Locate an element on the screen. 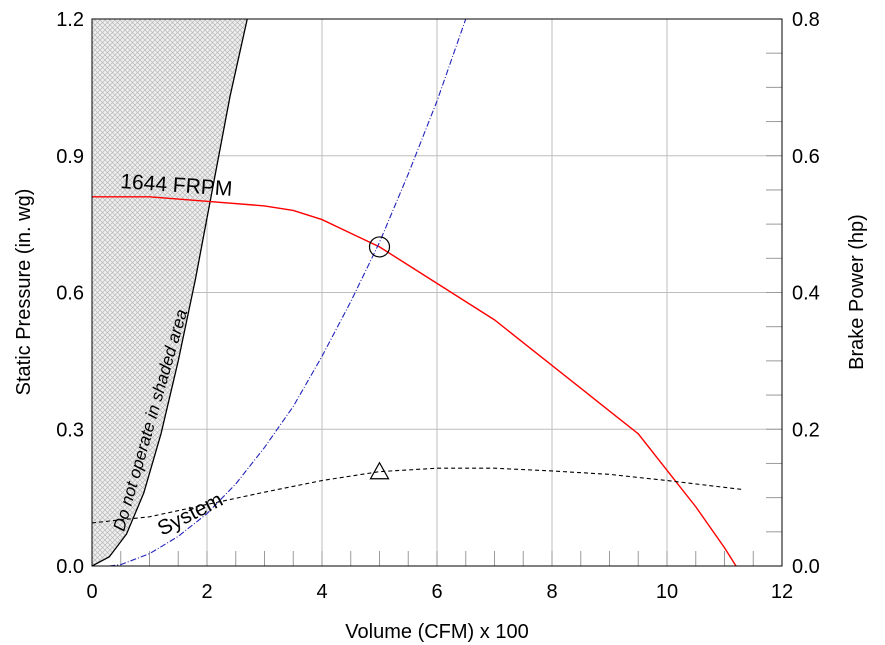 This screenshot has height=645, width=885. y2-axis-tick-labels: 0.0 0.2 0.4 0.6 0.8 is located at coordinates (806, 293).